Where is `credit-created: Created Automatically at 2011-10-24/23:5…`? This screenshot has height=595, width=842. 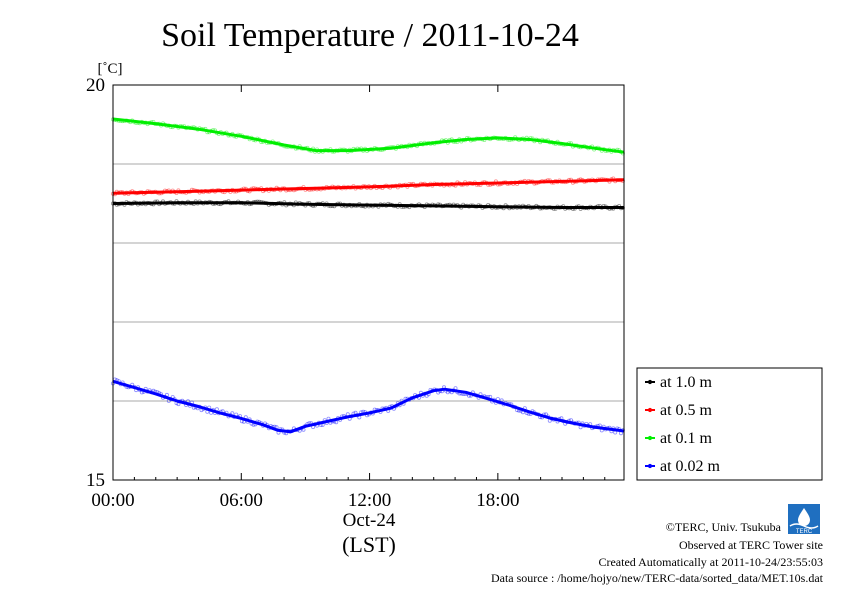 credit-created: Created Automatically at 2011-10-24/23:5… is located at coordinates (710, 562).